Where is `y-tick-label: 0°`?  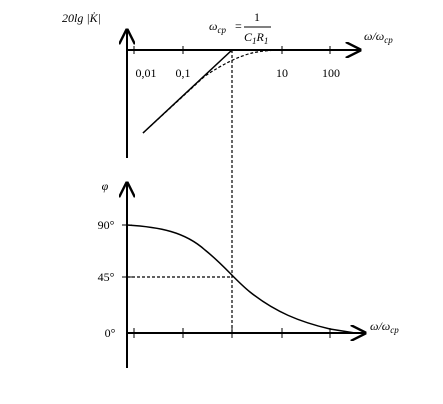 y-tick-label: 0° is located at coordinates (110, 333).